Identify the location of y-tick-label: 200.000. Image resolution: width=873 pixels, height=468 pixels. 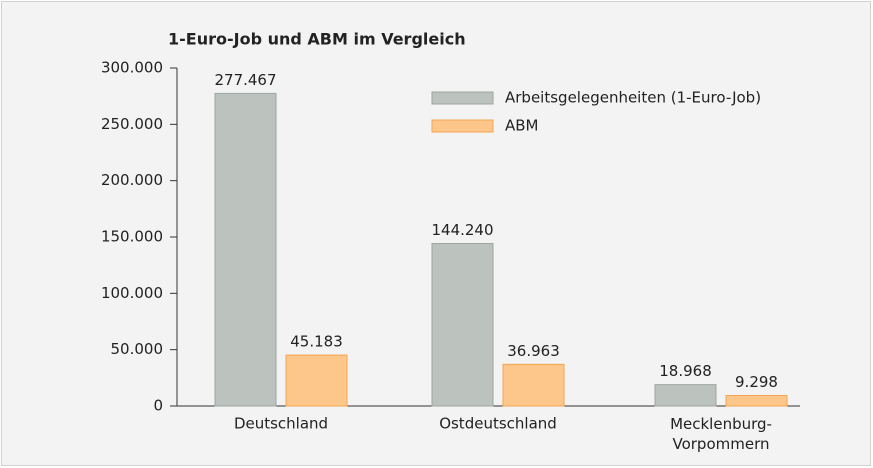
(132, 180).